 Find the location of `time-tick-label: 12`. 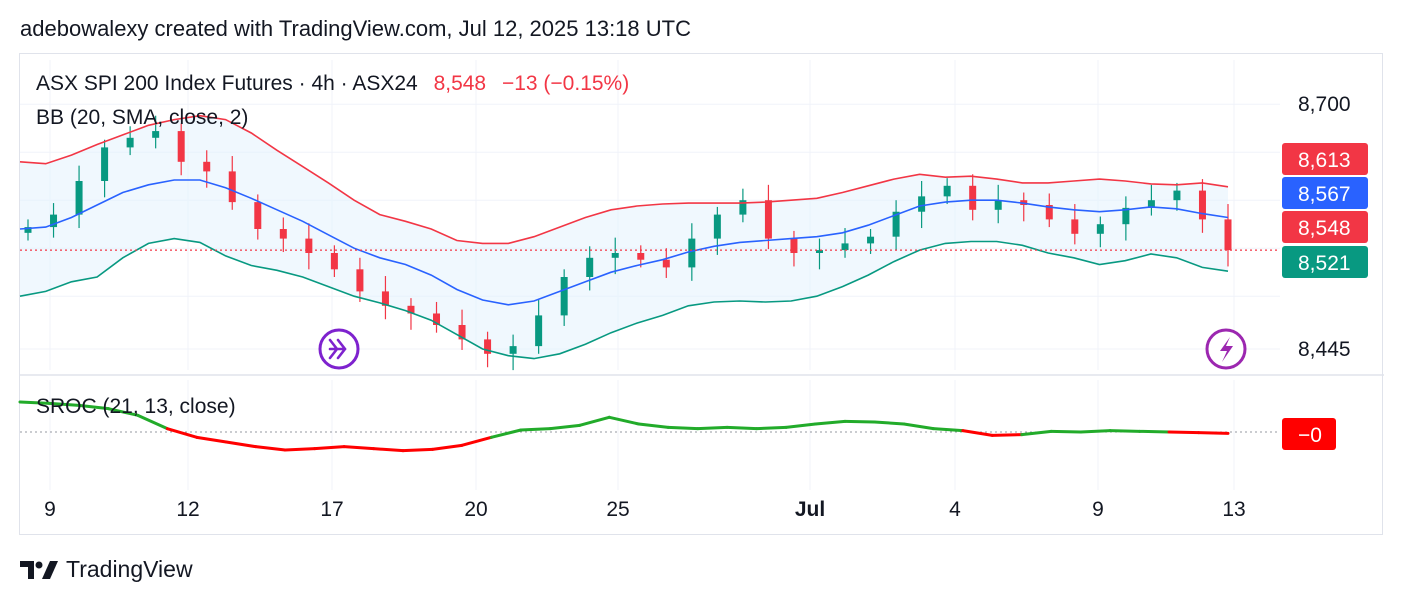

time-tick-label: 12 is located at coordinates (187, 509).